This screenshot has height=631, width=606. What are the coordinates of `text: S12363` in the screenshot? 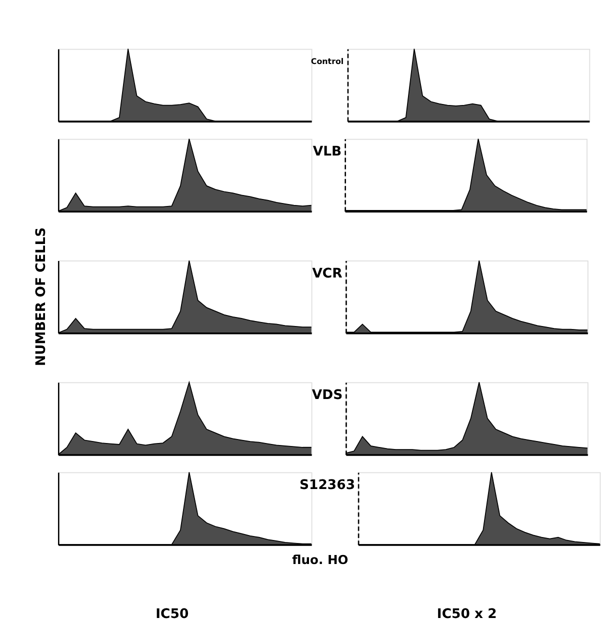 It's located at (328, 486).